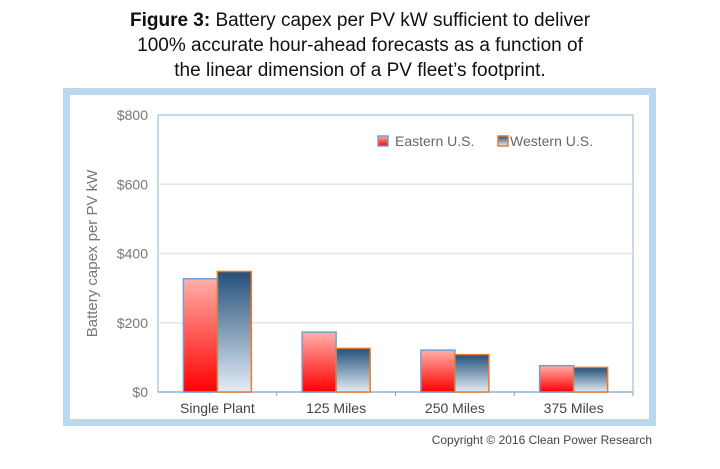 This screenshot has height=469, width=720. What do you see at coordinates (438, 371) in the screenshot?
I see `bar-eastern-u-s-250-miles` at bounding box center [438, 371].